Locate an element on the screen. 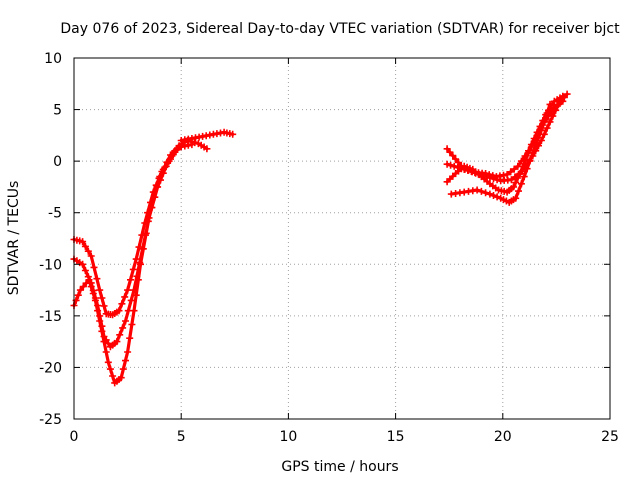 The width and height of the screenshot is (640, 480). x-tick-label: 0 is located at coordinates (74, 437).